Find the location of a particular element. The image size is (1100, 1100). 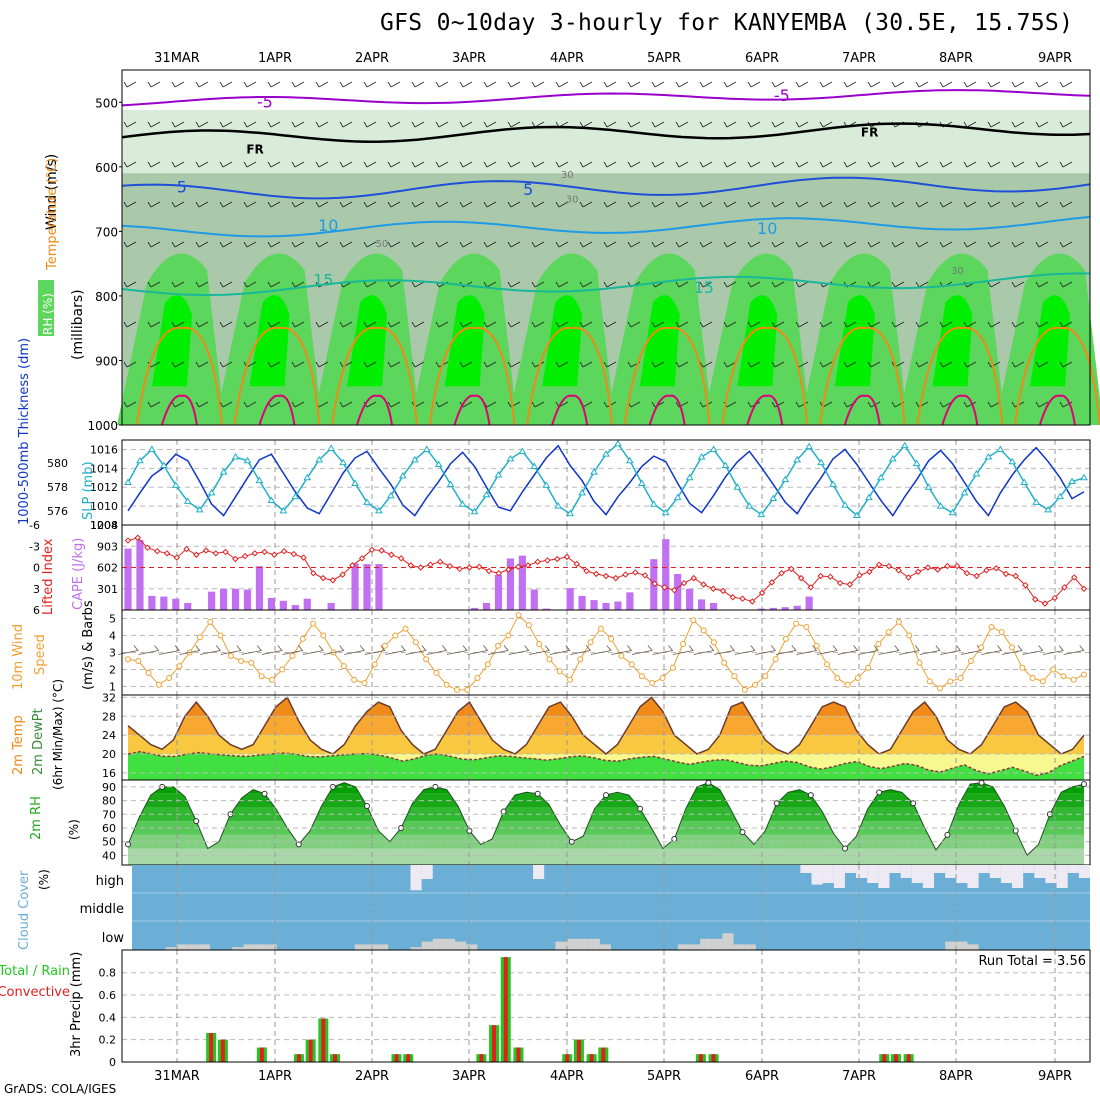

temp2m-tick-4: 32 is located at coordinates (109, 697).